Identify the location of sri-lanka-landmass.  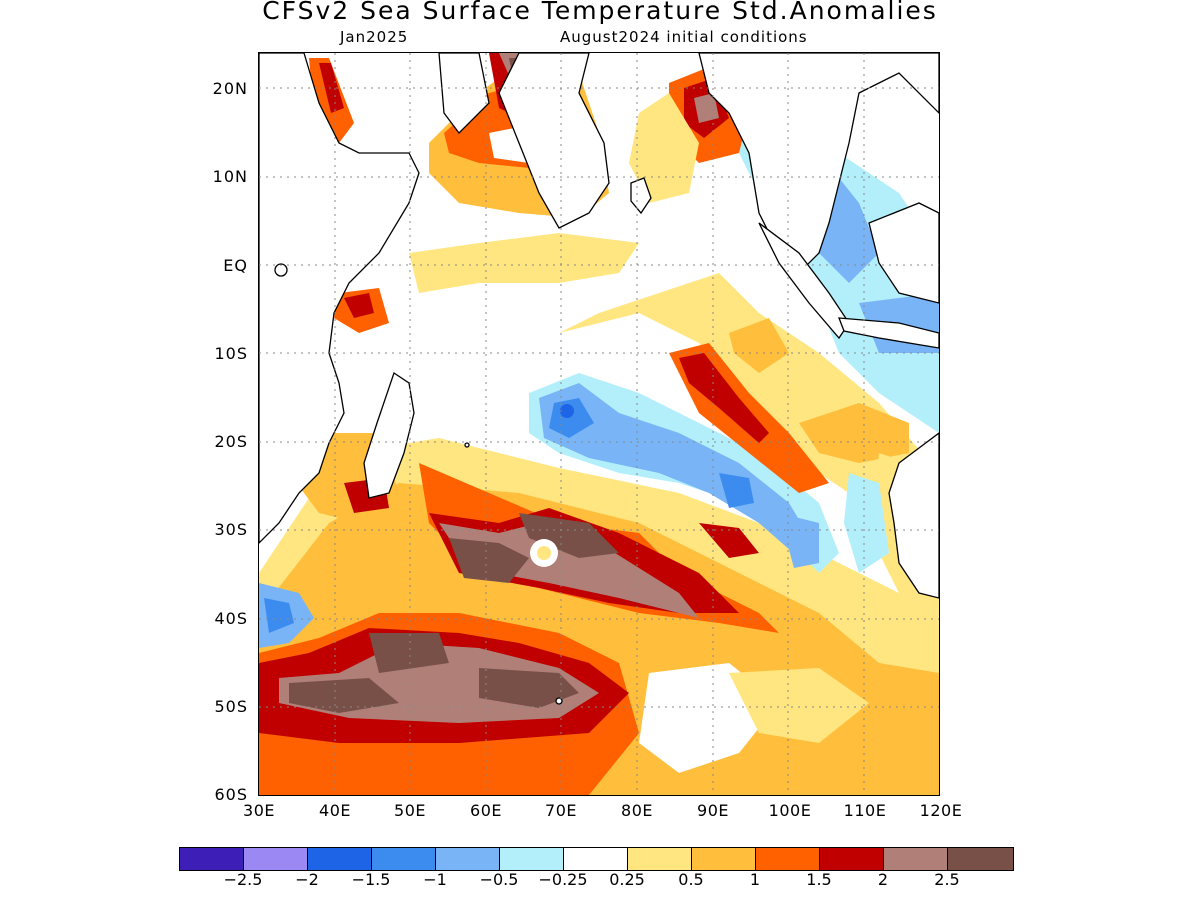
(641, 196).